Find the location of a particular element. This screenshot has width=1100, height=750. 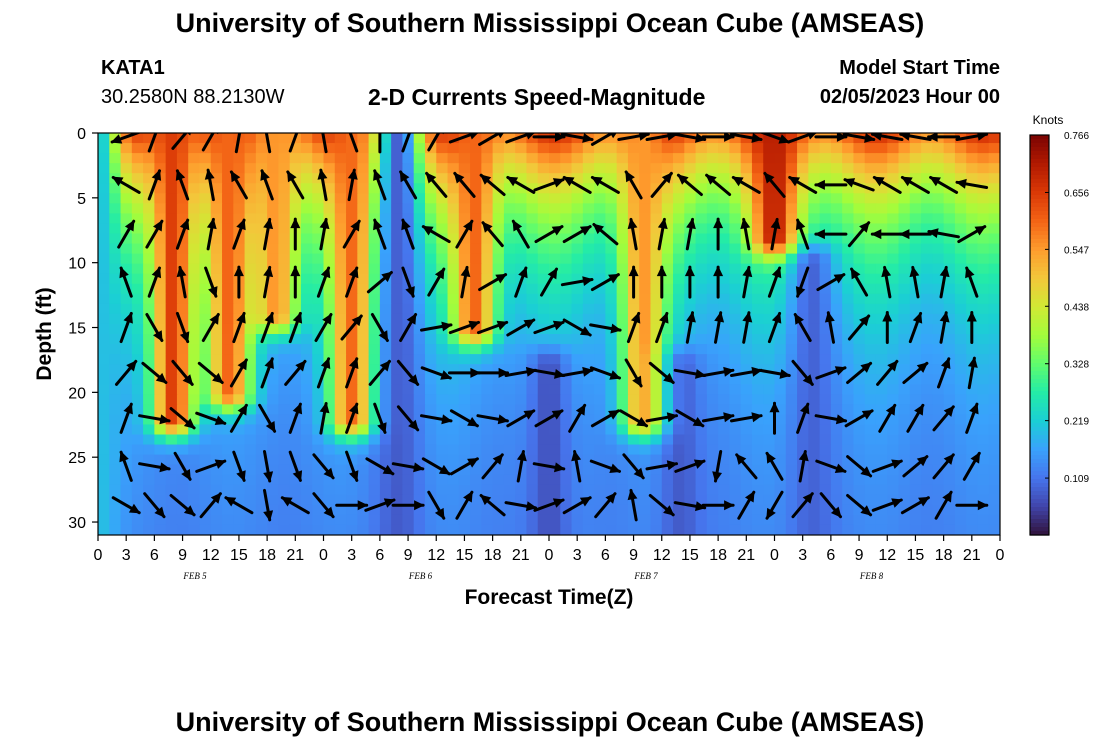

x-tick-label: 18 is located at coordinates (718, 555).